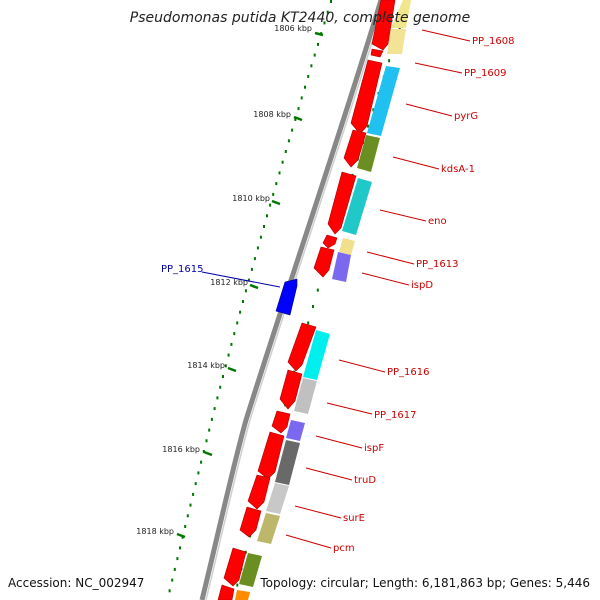 Image resolution: width=600 pixels, height=600 pixels. Describe the element at coordinates (458, 169) in the screenshot. I see `gene-label-kdsa1: kdsA-1` at that location.